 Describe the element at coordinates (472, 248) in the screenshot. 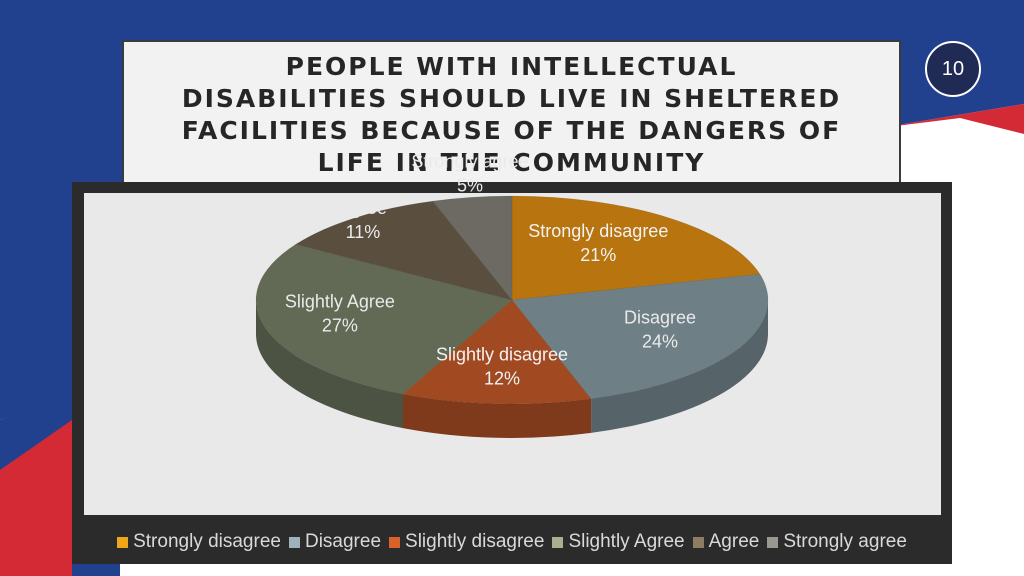

I see `pie-slice-strongly-agree` at that location.